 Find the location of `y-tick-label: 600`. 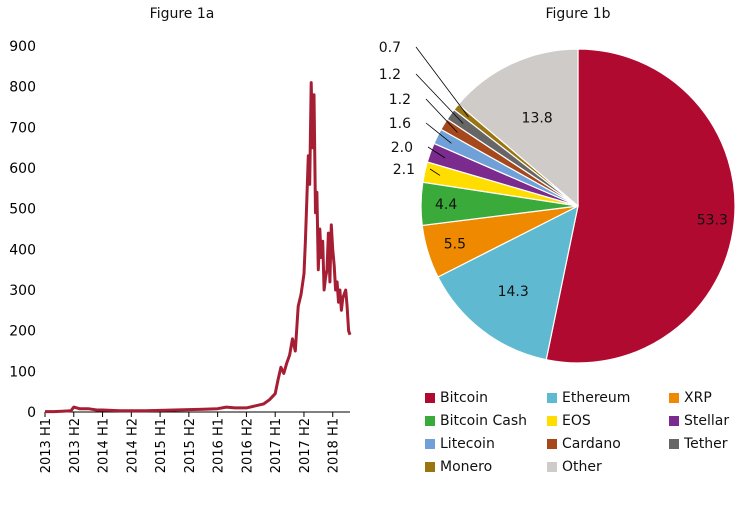

y-tick-label: 600 is located at coordinates (22, 169).